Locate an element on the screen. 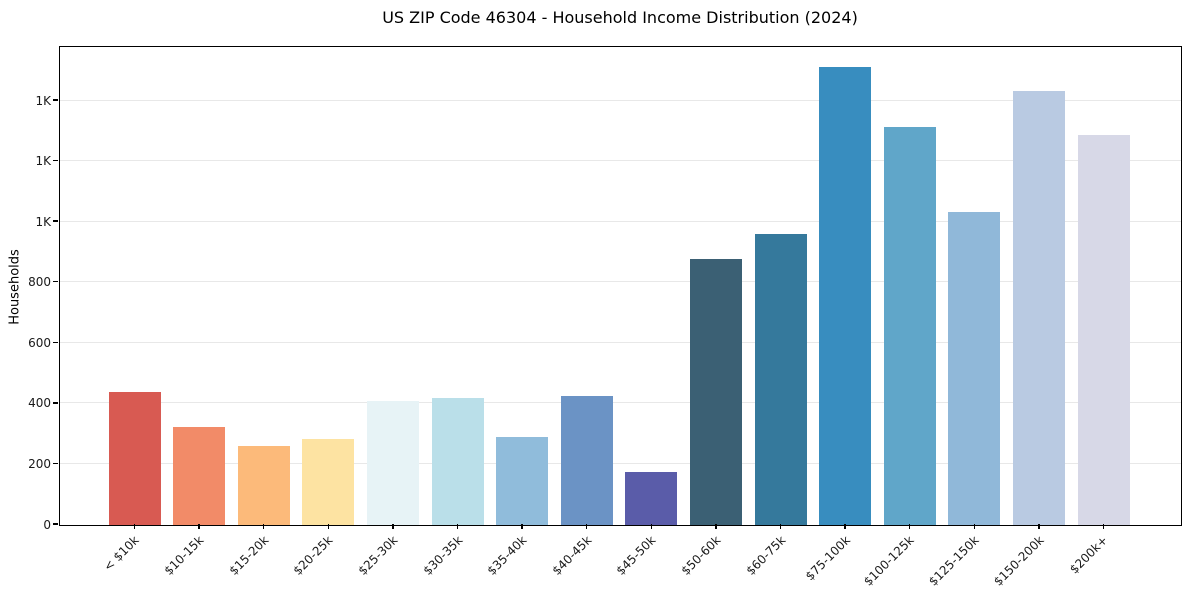 This screenshot has width=1189, height=590. x-tick-label: $100-125k is located at coordinates (889, 561).